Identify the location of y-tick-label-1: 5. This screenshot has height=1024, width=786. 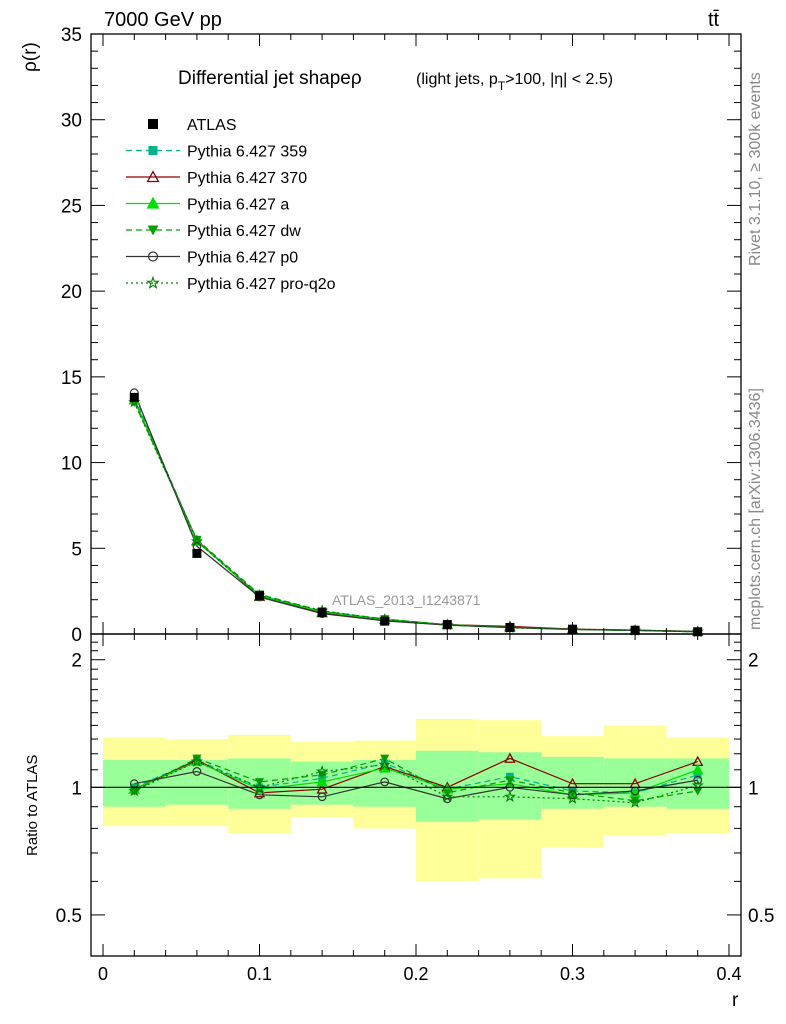
(76, 549).